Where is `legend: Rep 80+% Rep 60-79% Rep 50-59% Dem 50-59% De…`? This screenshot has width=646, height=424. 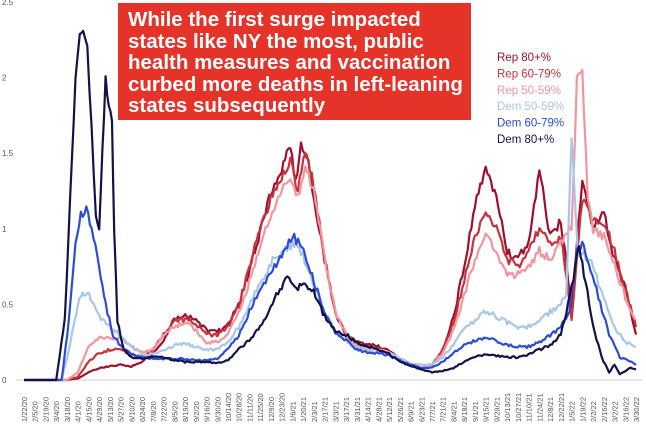
legend: Rep 80+% Rep 60-79% Rep 50-59% Dem 50-59% De… is located at coordinates (530, 99).